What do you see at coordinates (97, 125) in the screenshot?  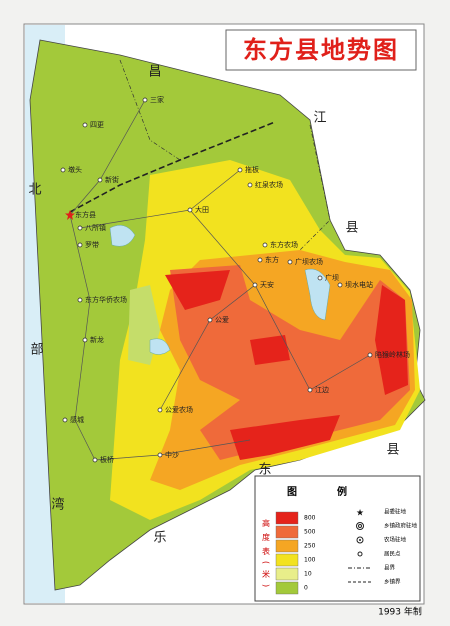 I see `place-label: 四更` at bounding box center [97, 125].